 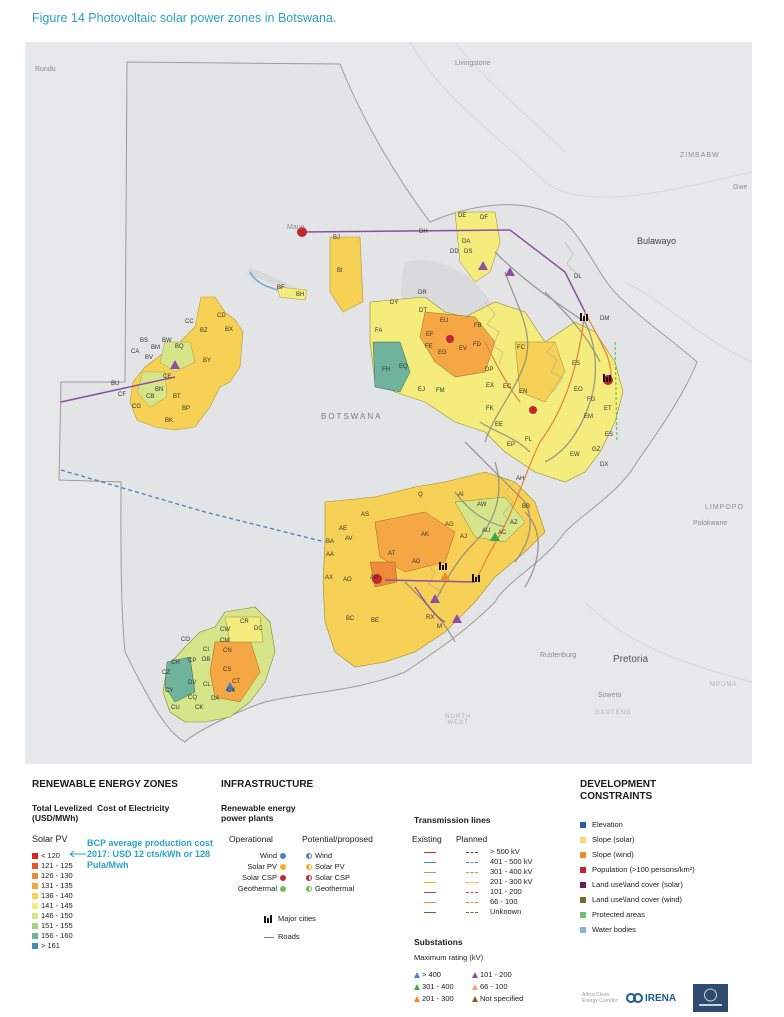 I want to click on plants-heading: Renewable energy power plants, so click(x=258, y=813).